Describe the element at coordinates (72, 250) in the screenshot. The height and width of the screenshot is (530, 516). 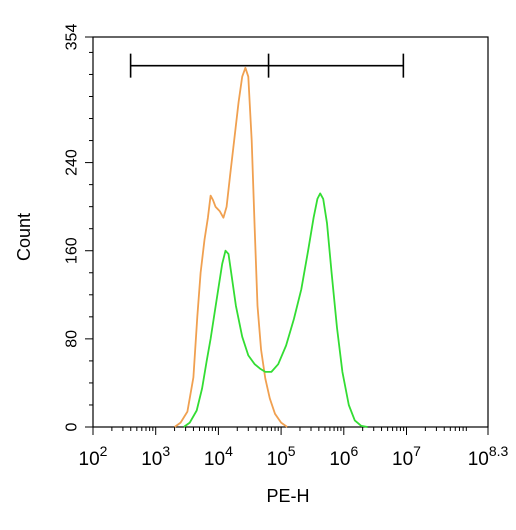
I see `y-tick-label: 160` at that location.